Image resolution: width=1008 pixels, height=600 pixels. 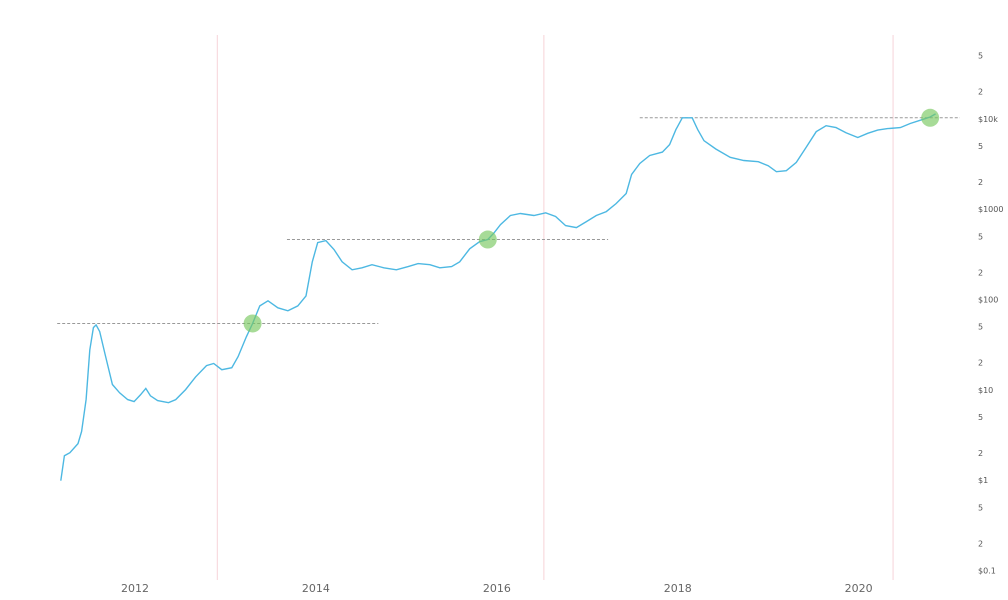 I want to click on x-tick-label: 2014, so click(x=316, y=588).